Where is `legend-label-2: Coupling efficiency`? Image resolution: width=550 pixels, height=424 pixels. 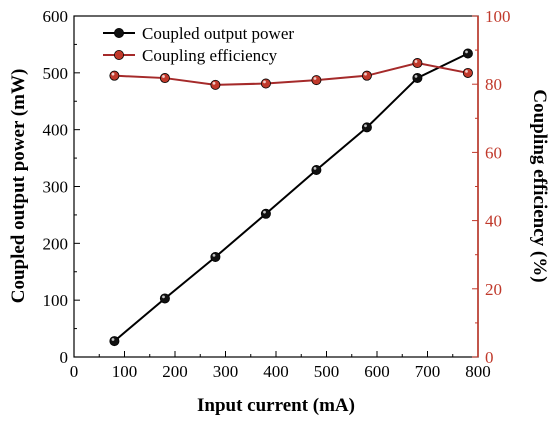
legend-label-2: Coupling efficiency is located at coordinates (210, 55).